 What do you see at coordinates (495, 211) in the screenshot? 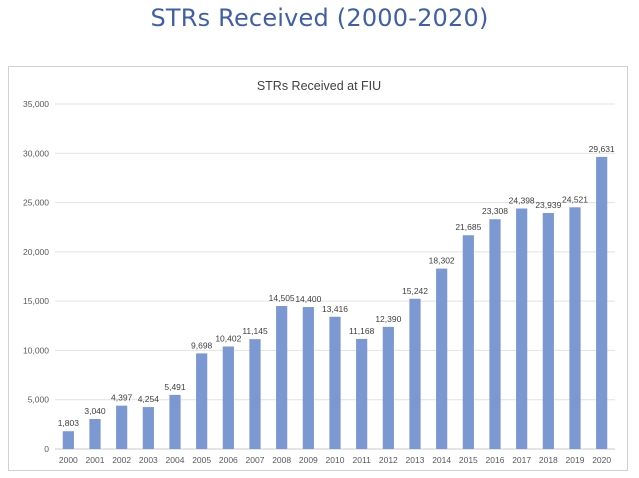
I see `data-label: 23,308` at bounding box center [495, 211].